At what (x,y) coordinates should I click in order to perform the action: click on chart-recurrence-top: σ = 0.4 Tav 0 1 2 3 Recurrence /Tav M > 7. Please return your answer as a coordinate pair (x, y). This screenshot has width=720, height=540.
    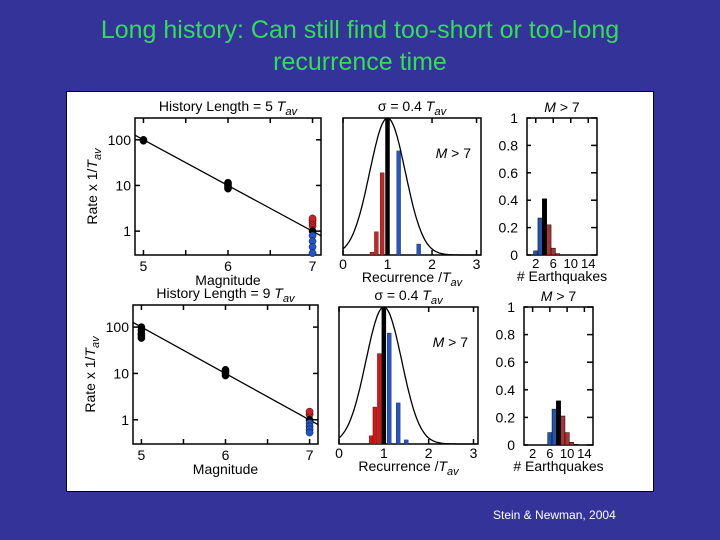
    Looking at the image, I should click on (410, 193).